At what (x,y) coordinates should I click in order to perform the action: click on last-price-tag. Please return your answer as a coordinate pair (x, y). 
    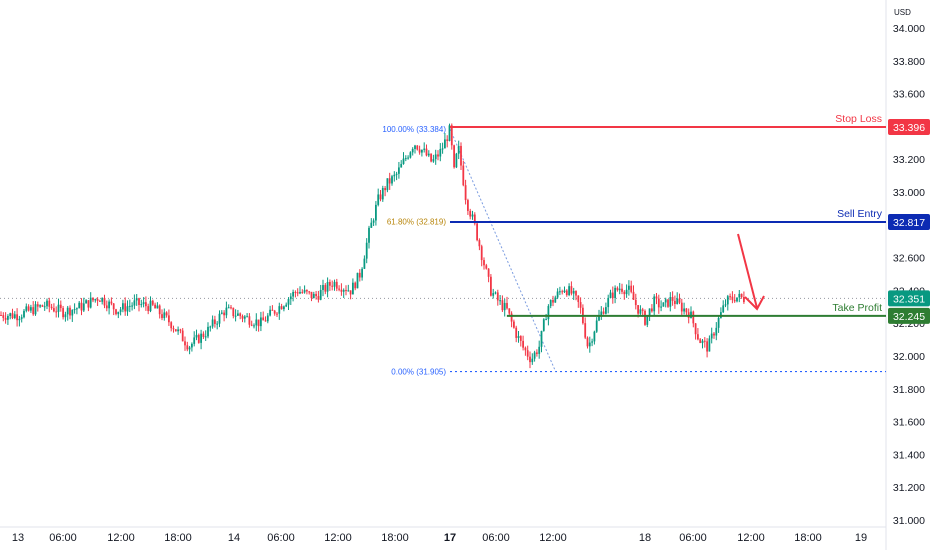
    Looking at the image, I should click on (909, 298).